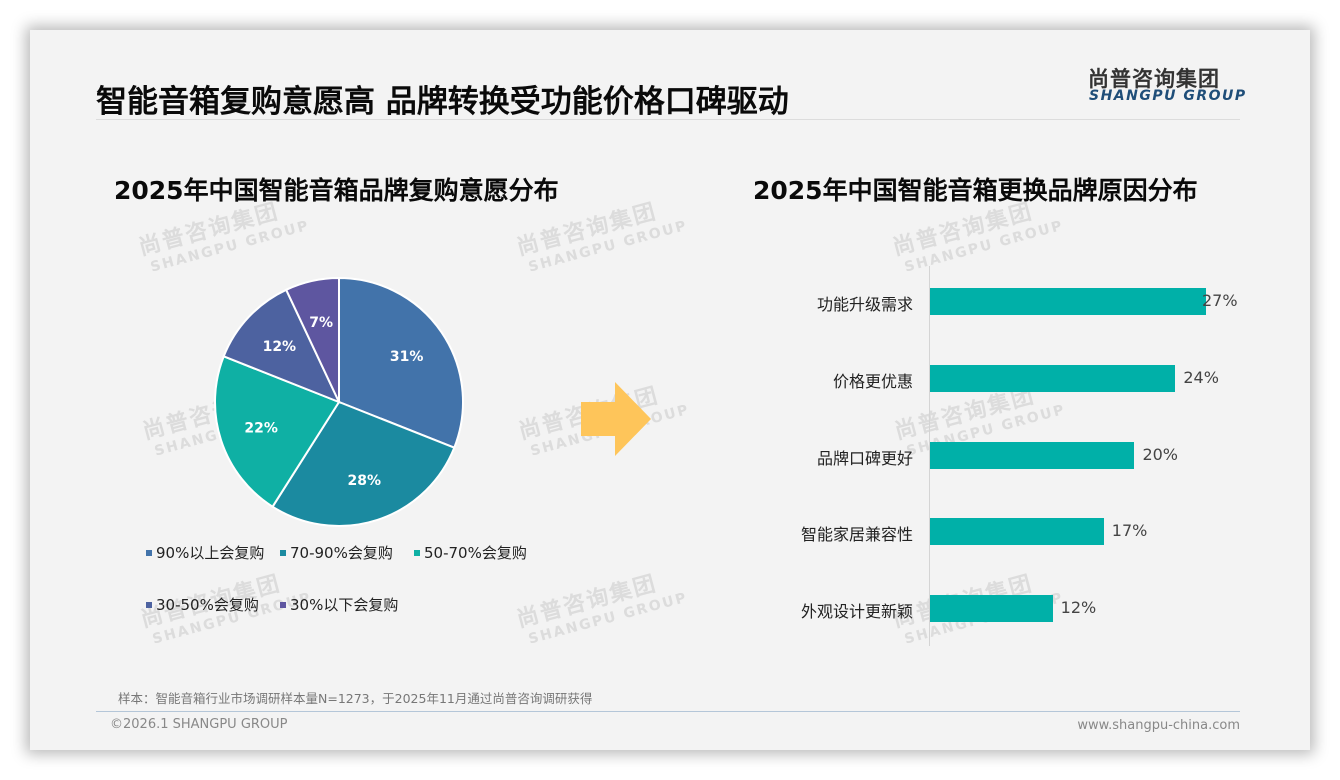 This screenshot has width=1340, height=780. Describe the element at coordinates (1201, 377) in the screenshot. I see `bar-value-label: 24%` at that location.